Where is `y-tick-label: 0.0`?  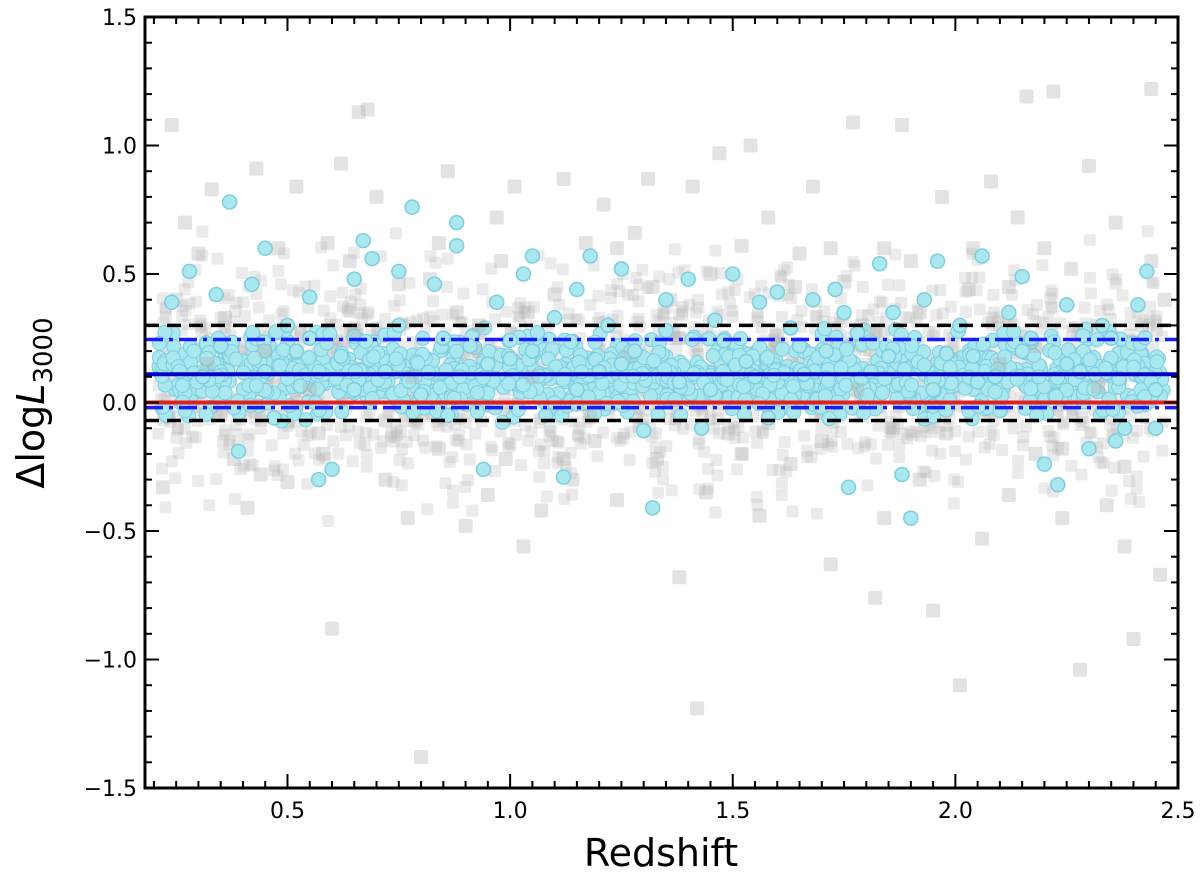
y-tick-label: 0.0 is located at coordinates (119, 404).